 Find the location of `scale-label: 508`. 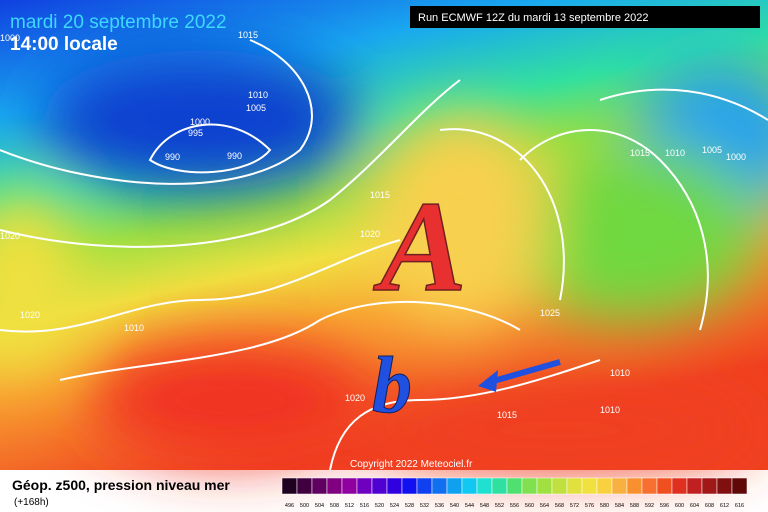

scale-label: 508 is located at coordinates (334, 506).